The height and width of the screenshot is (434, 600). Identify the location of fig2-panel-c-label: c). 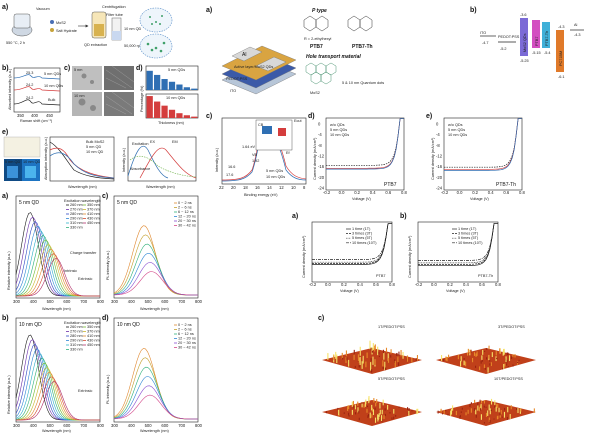
(105, 196).